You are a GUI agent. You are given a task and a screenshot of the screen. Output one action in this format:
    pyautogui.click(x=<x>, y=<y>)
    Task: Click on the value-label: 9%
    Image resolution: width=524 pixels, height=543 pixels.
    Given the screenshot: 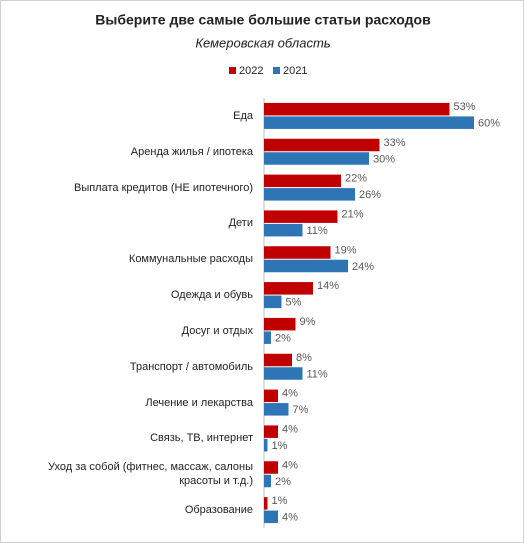 What is the action you would take?
    pyautogui.click(x=308, y=322)
    